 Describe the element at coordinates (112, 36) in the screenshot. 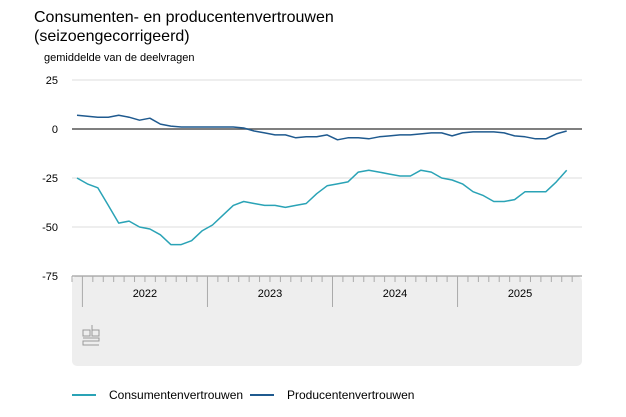

I see `chart-title-line2: (seizoengecorrigeerd)` at that location.